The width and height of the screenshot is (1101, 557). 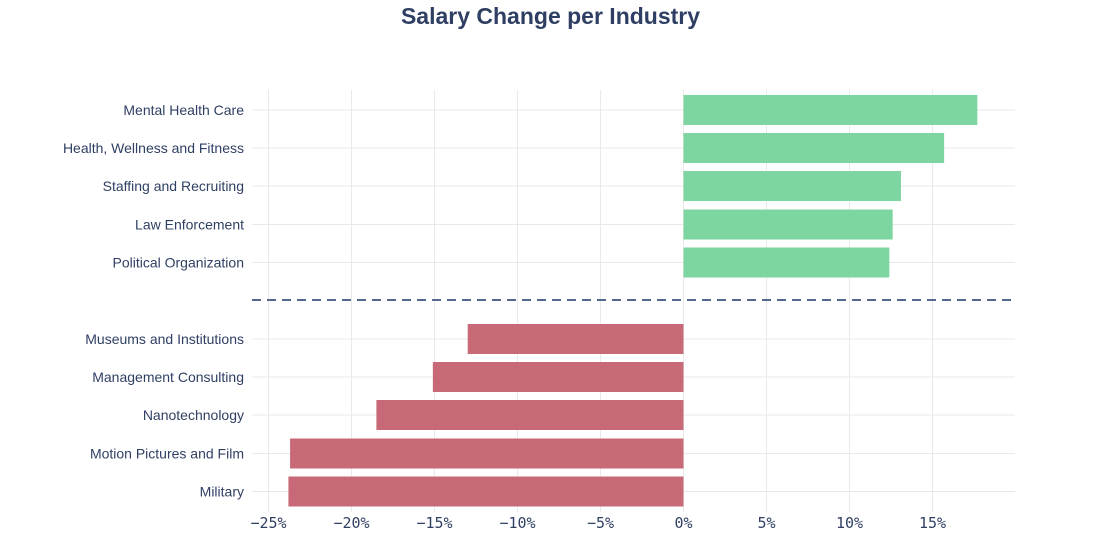 What do you see at coordinates (178, 263) in the screenshot?
I see `category-label: Political Organization` at bounding box center [178, 263].